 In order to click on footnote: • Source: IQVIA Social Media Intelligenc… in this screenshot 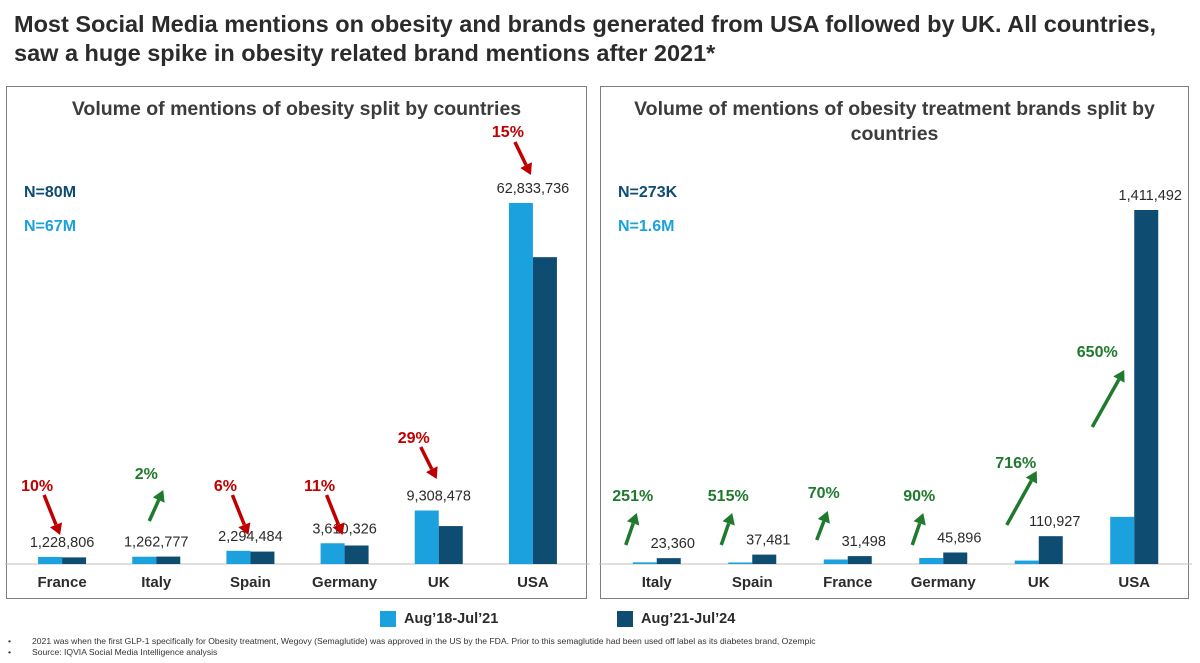, I will do `click(600, 652)`.